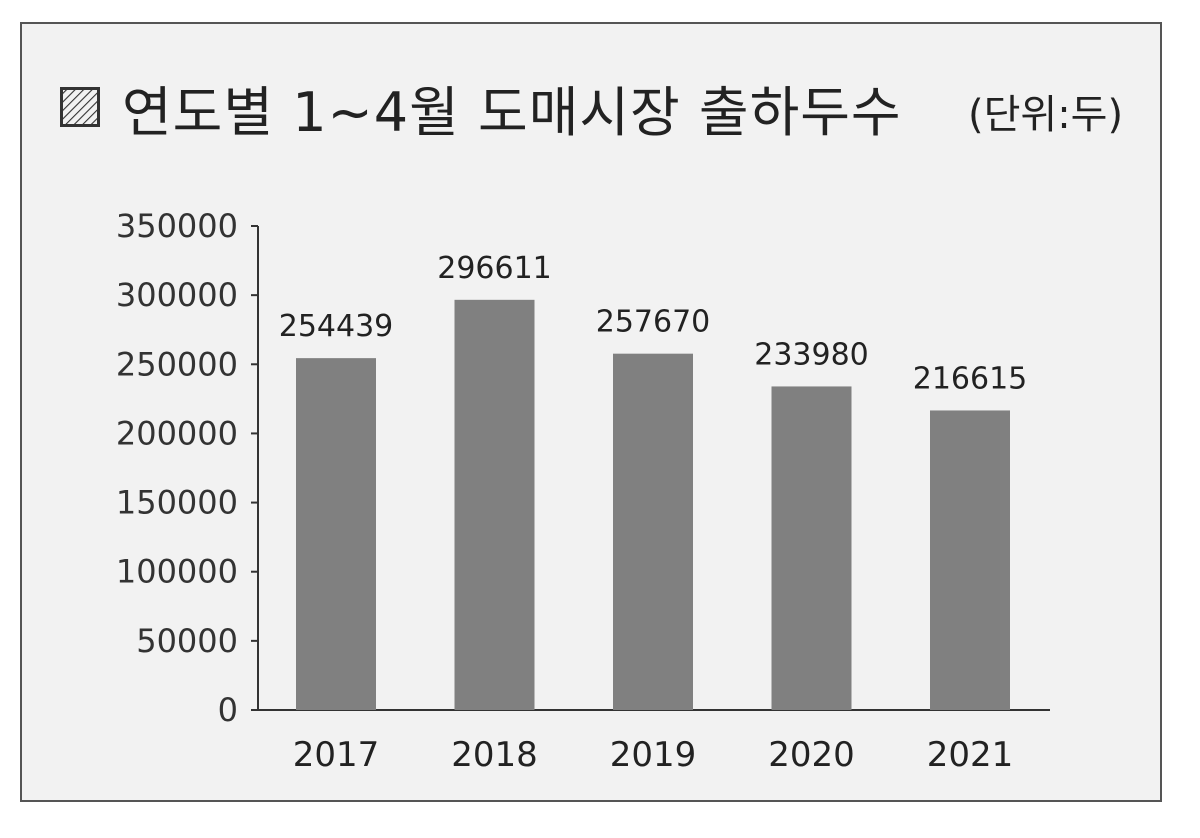 This screenshot has height=838, width=1200. Describe the element at coordinates (336, 326) in the screenshot. I see `data-label-2017: 254439` at that location.